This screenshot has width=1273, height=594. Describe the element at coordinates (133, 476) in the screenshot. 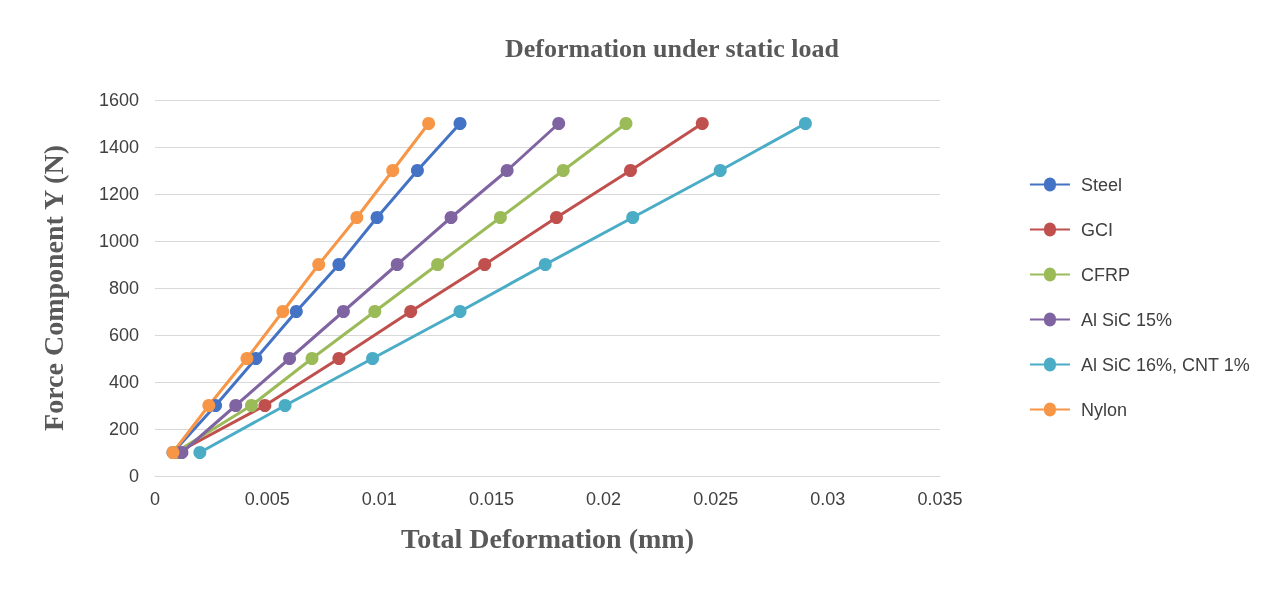

I see `y-tick-label: 0` at that location.